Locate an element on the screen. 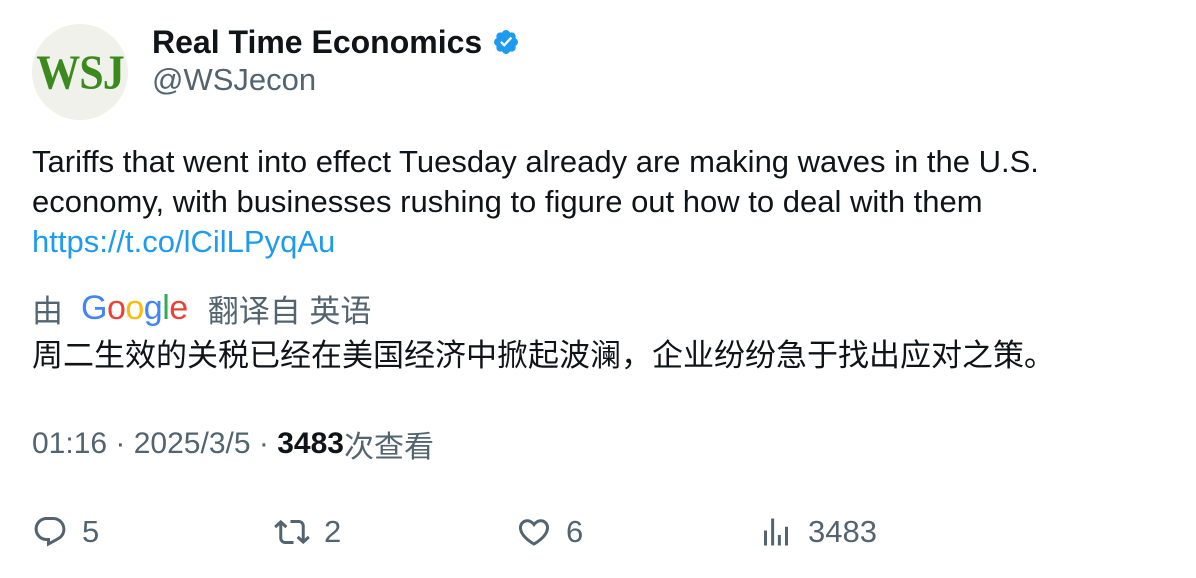 This screenshot has width=1196, height=578. views-icon is located at coordinates (776, 532).